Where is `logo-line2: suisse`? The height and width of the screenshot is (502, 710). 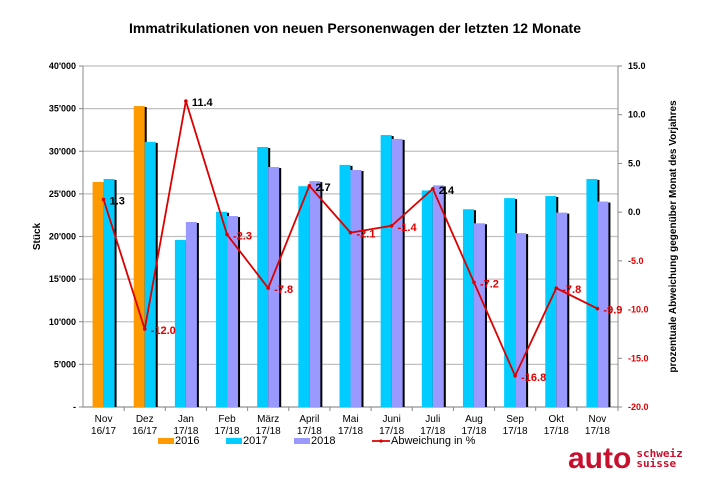 logo-line2: suisse is located at coordinates (656, 463).